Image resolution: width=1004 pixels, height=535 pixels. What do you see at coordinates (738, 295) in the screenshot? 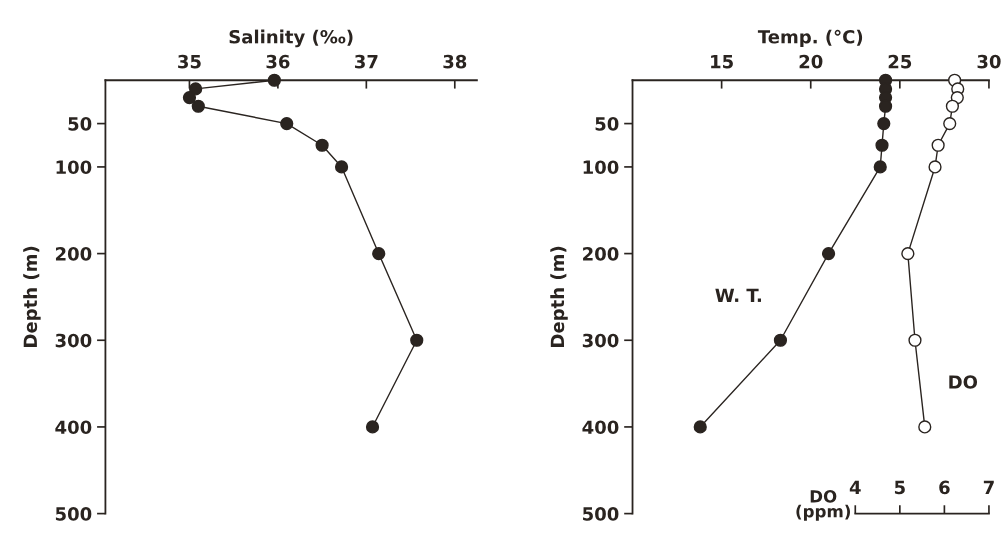
I see `series-label: W. T.` at bounding box center [738, 295].